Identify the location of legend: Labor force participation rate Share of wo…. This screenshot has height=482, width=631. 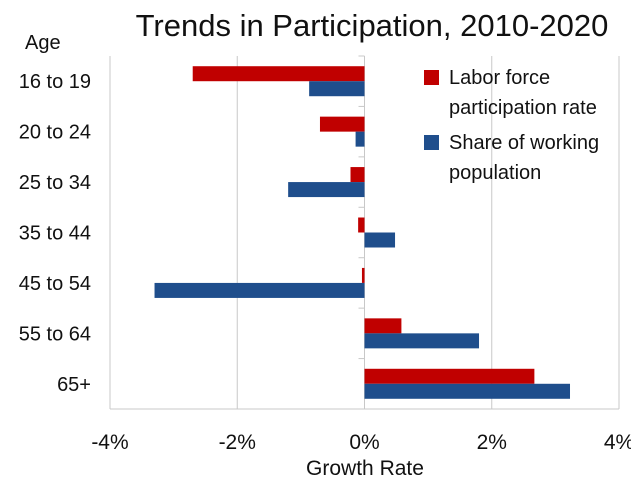
(511, 125).